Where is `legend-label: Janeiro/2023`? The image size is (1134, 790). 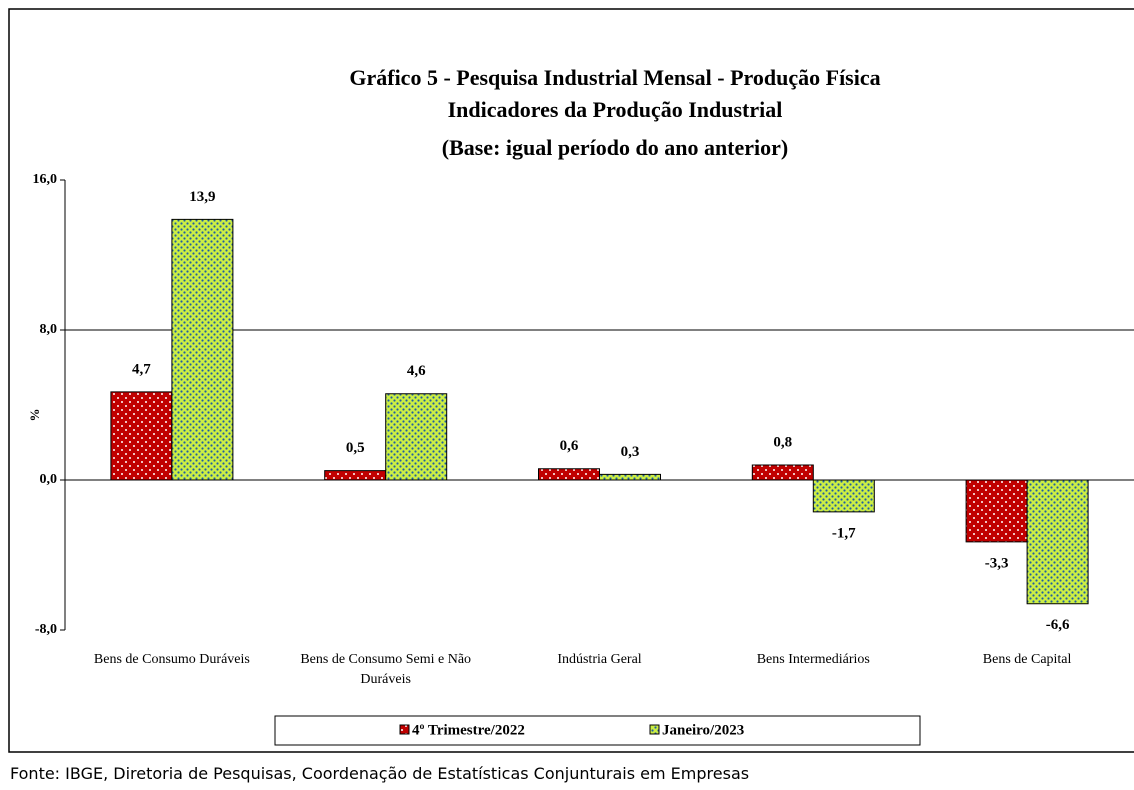
legend-label: Janeiro/2023 is located at coordinates (703, 730).